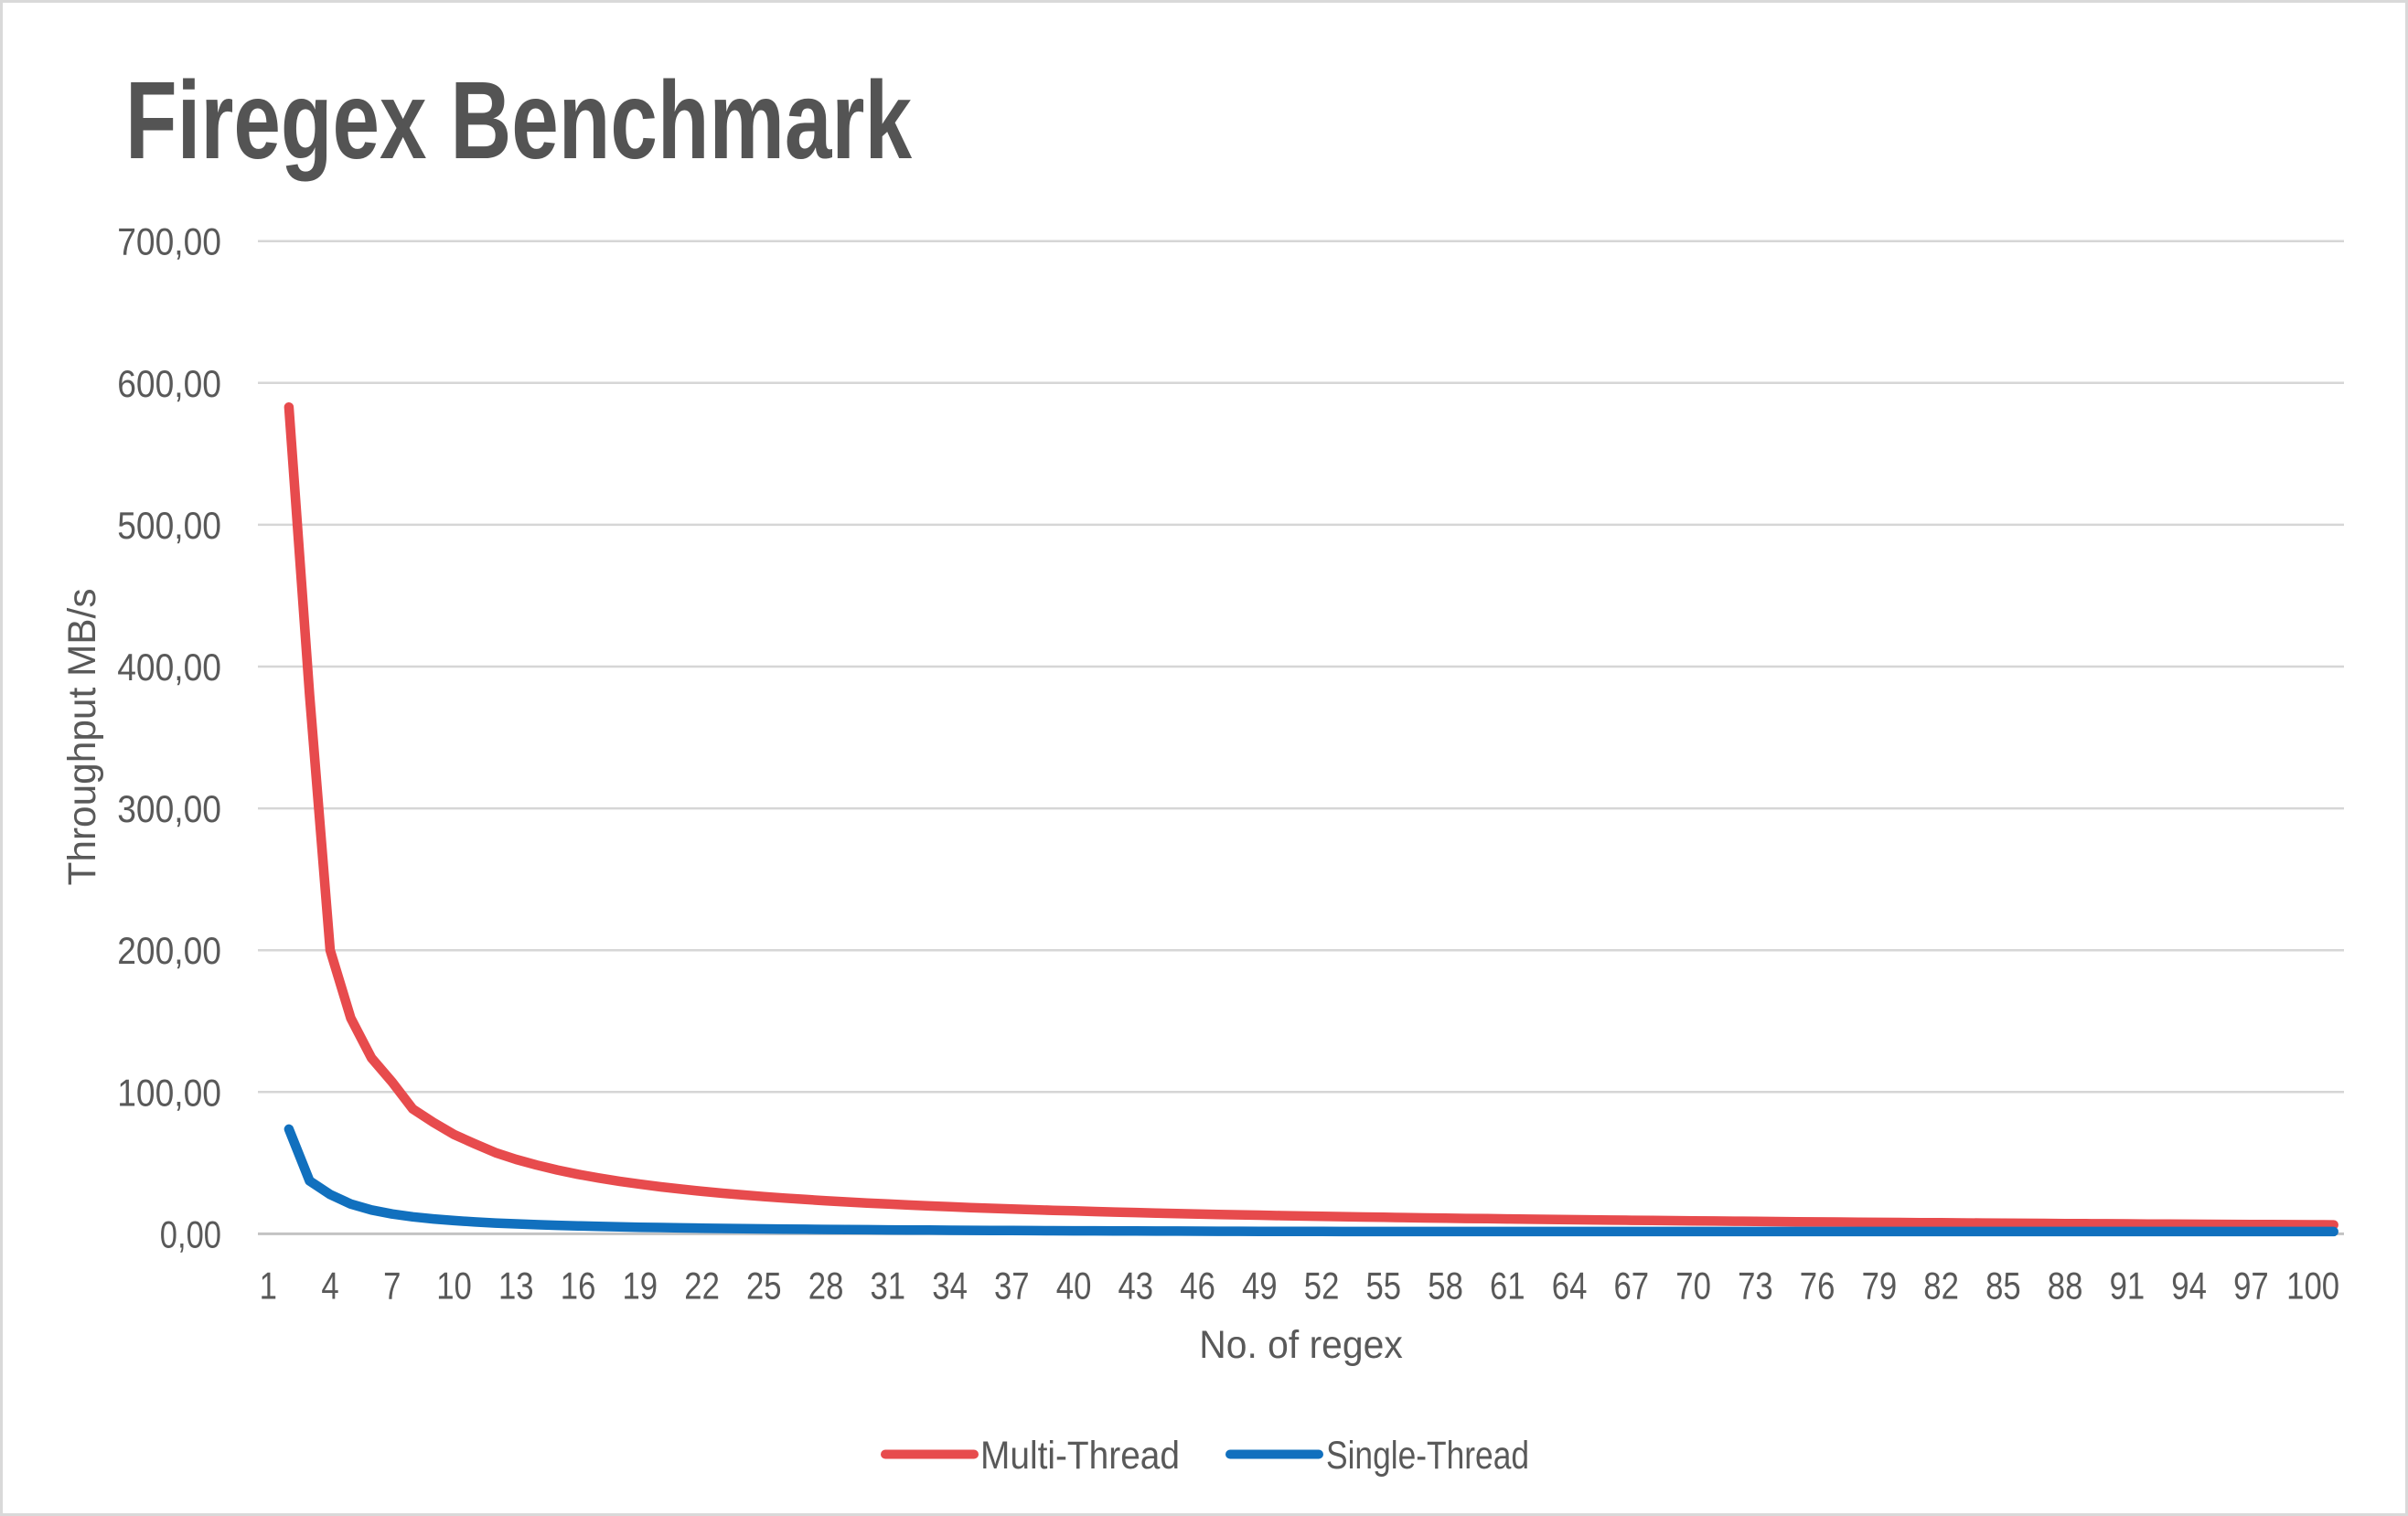 Image resolution: width=2408 pixels, height=1516 pixels. Describe the element at coordinates (190, 1233) in the screenshot. I see `svg-text: 0,00` at that location.